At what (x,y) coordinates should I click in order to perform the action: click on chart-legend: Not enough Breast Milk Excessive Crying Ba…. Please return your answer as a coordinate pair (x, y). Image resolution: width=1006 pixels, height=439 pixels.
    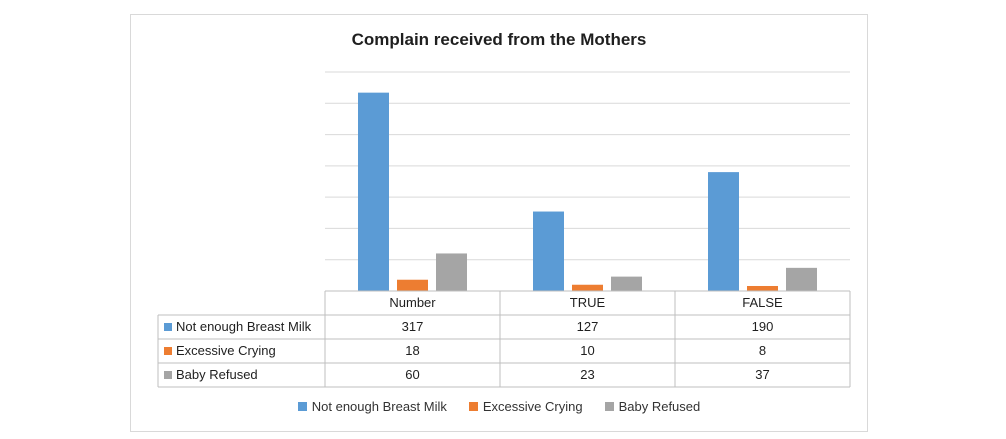
    Looking at the image, I should click on (499, 406).